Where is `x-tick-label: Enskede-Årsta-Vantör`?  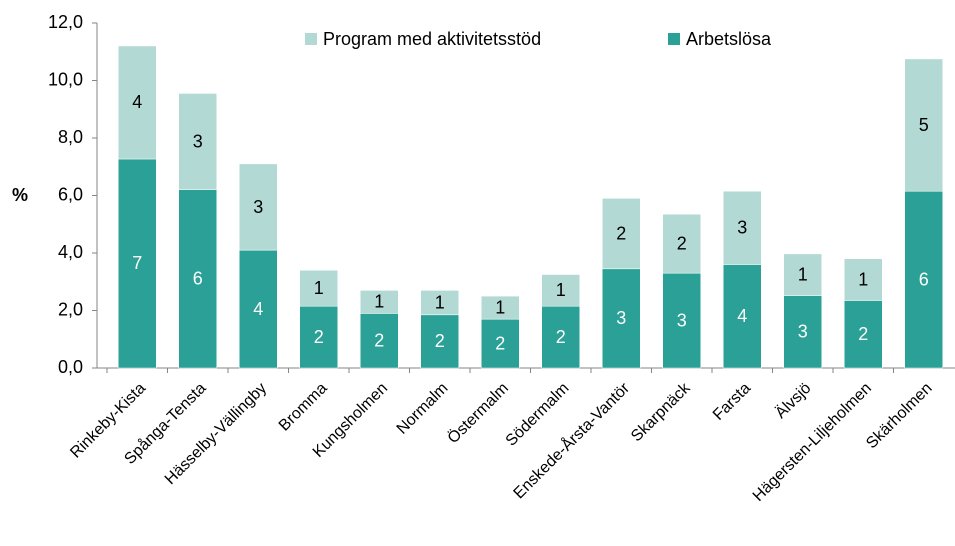
x-tick-label: Enskede-Årsta-Vantör is located at coordinates (571, 440).